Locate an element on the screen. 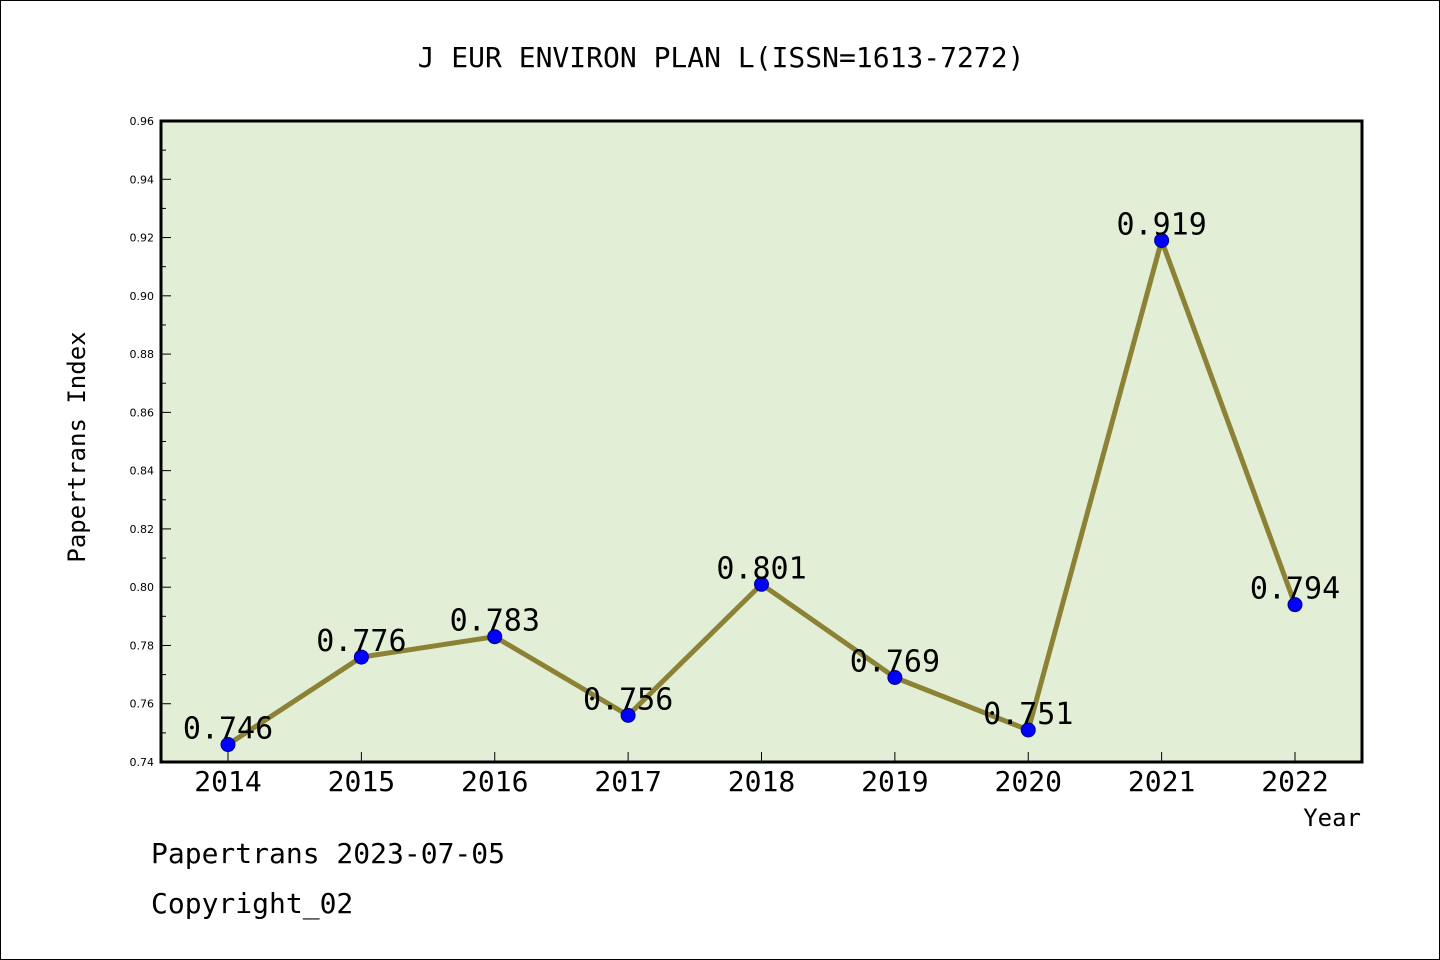 The image size is (1440, 960). data-label: 0.776 is located at coordinates (361, 641).